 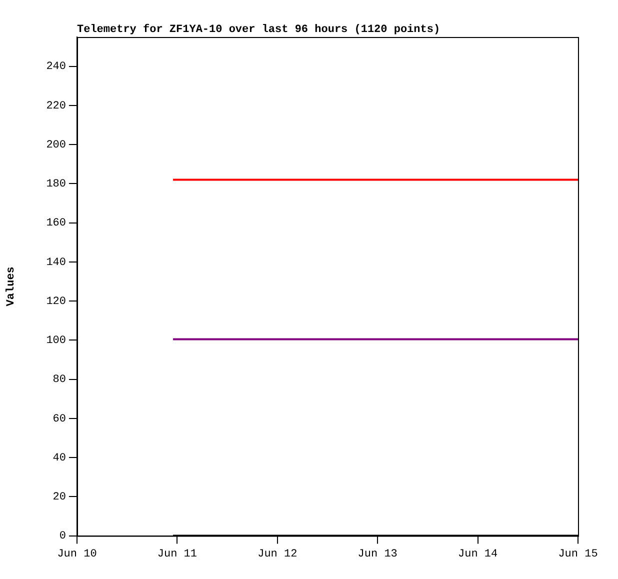 I want to click on x-tick-label: Jun 15, so click(x=578, y=554).